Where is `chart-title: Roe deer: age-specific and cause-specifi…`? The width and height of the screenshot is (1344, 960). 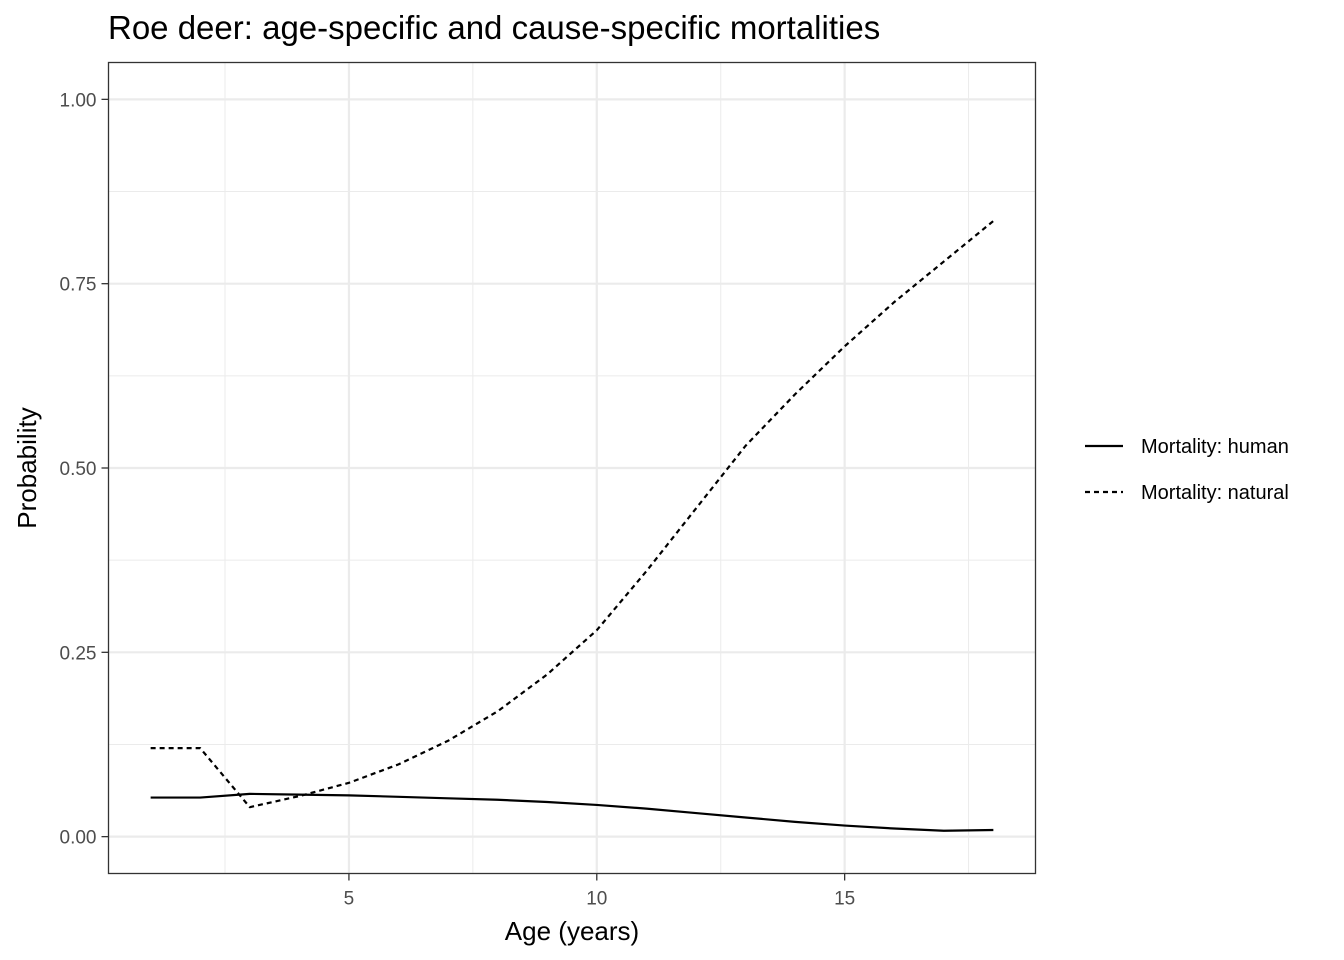 chart-title: Roe deer: age-specific and cause-specifi… is located at coordinates (494, 27).